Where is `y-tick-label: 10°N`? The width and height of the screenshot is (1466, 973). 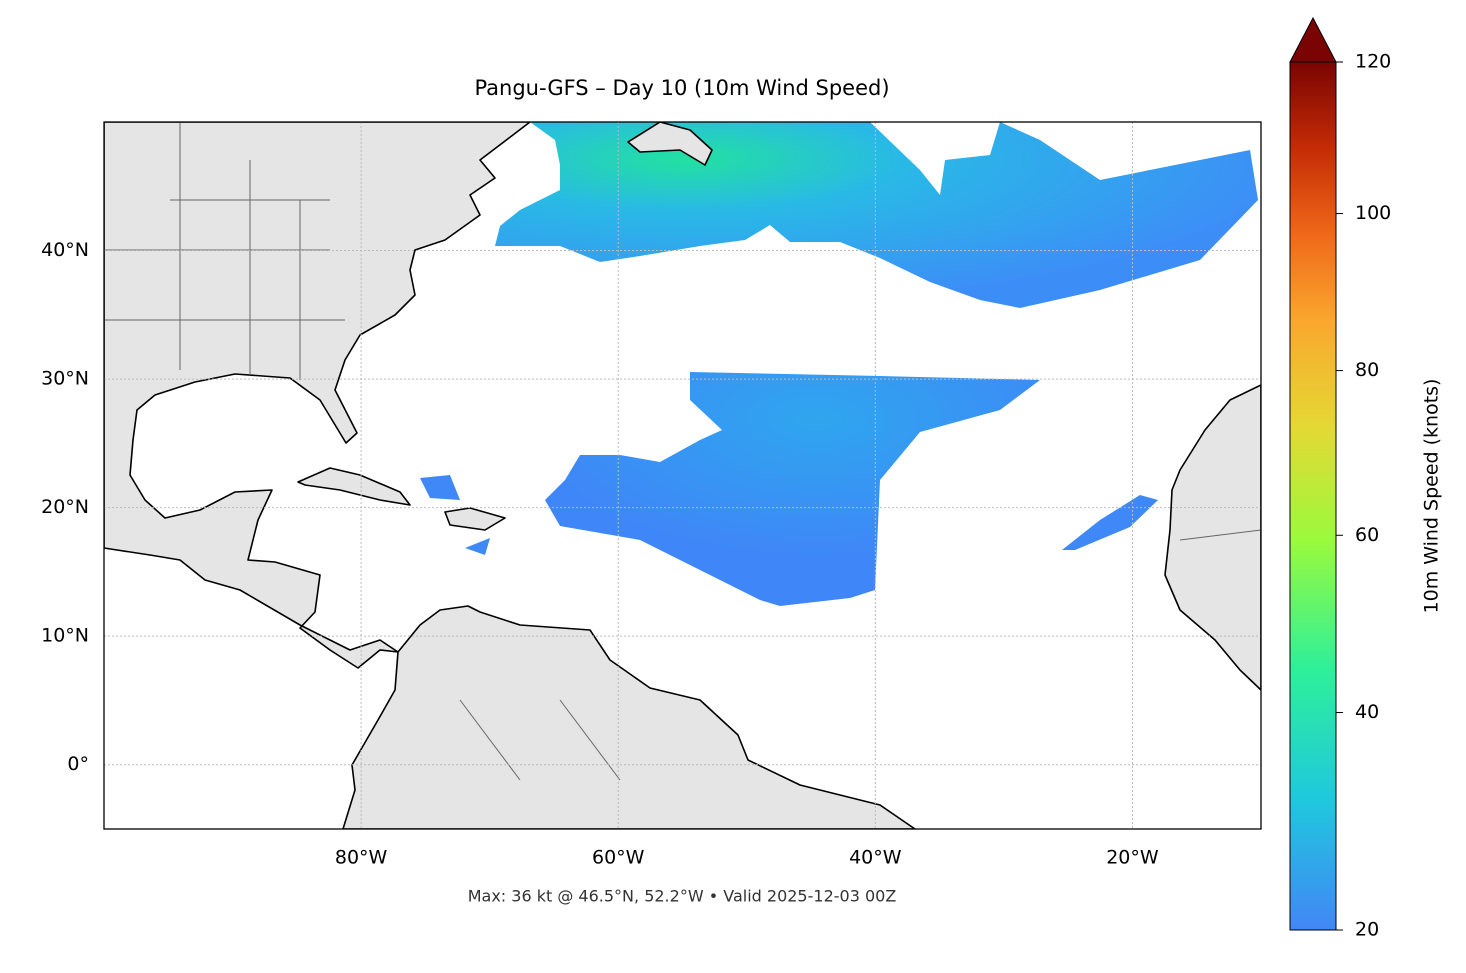
y-tick-label: 10°N is located at coordinates (65, 636).